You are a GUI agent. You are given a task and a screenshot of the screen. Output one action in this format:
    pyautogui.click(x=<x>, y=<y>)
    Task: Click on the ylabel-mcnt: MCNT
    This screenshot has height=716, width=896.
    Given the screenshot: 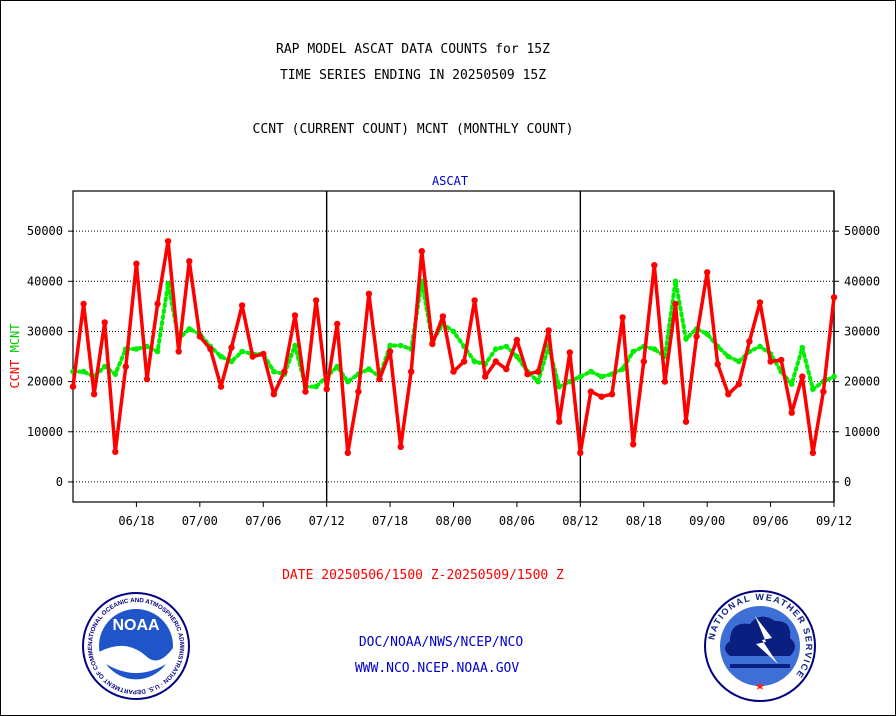 What is the action you would take?
    pyautogui.click(x=15, y=337)
    